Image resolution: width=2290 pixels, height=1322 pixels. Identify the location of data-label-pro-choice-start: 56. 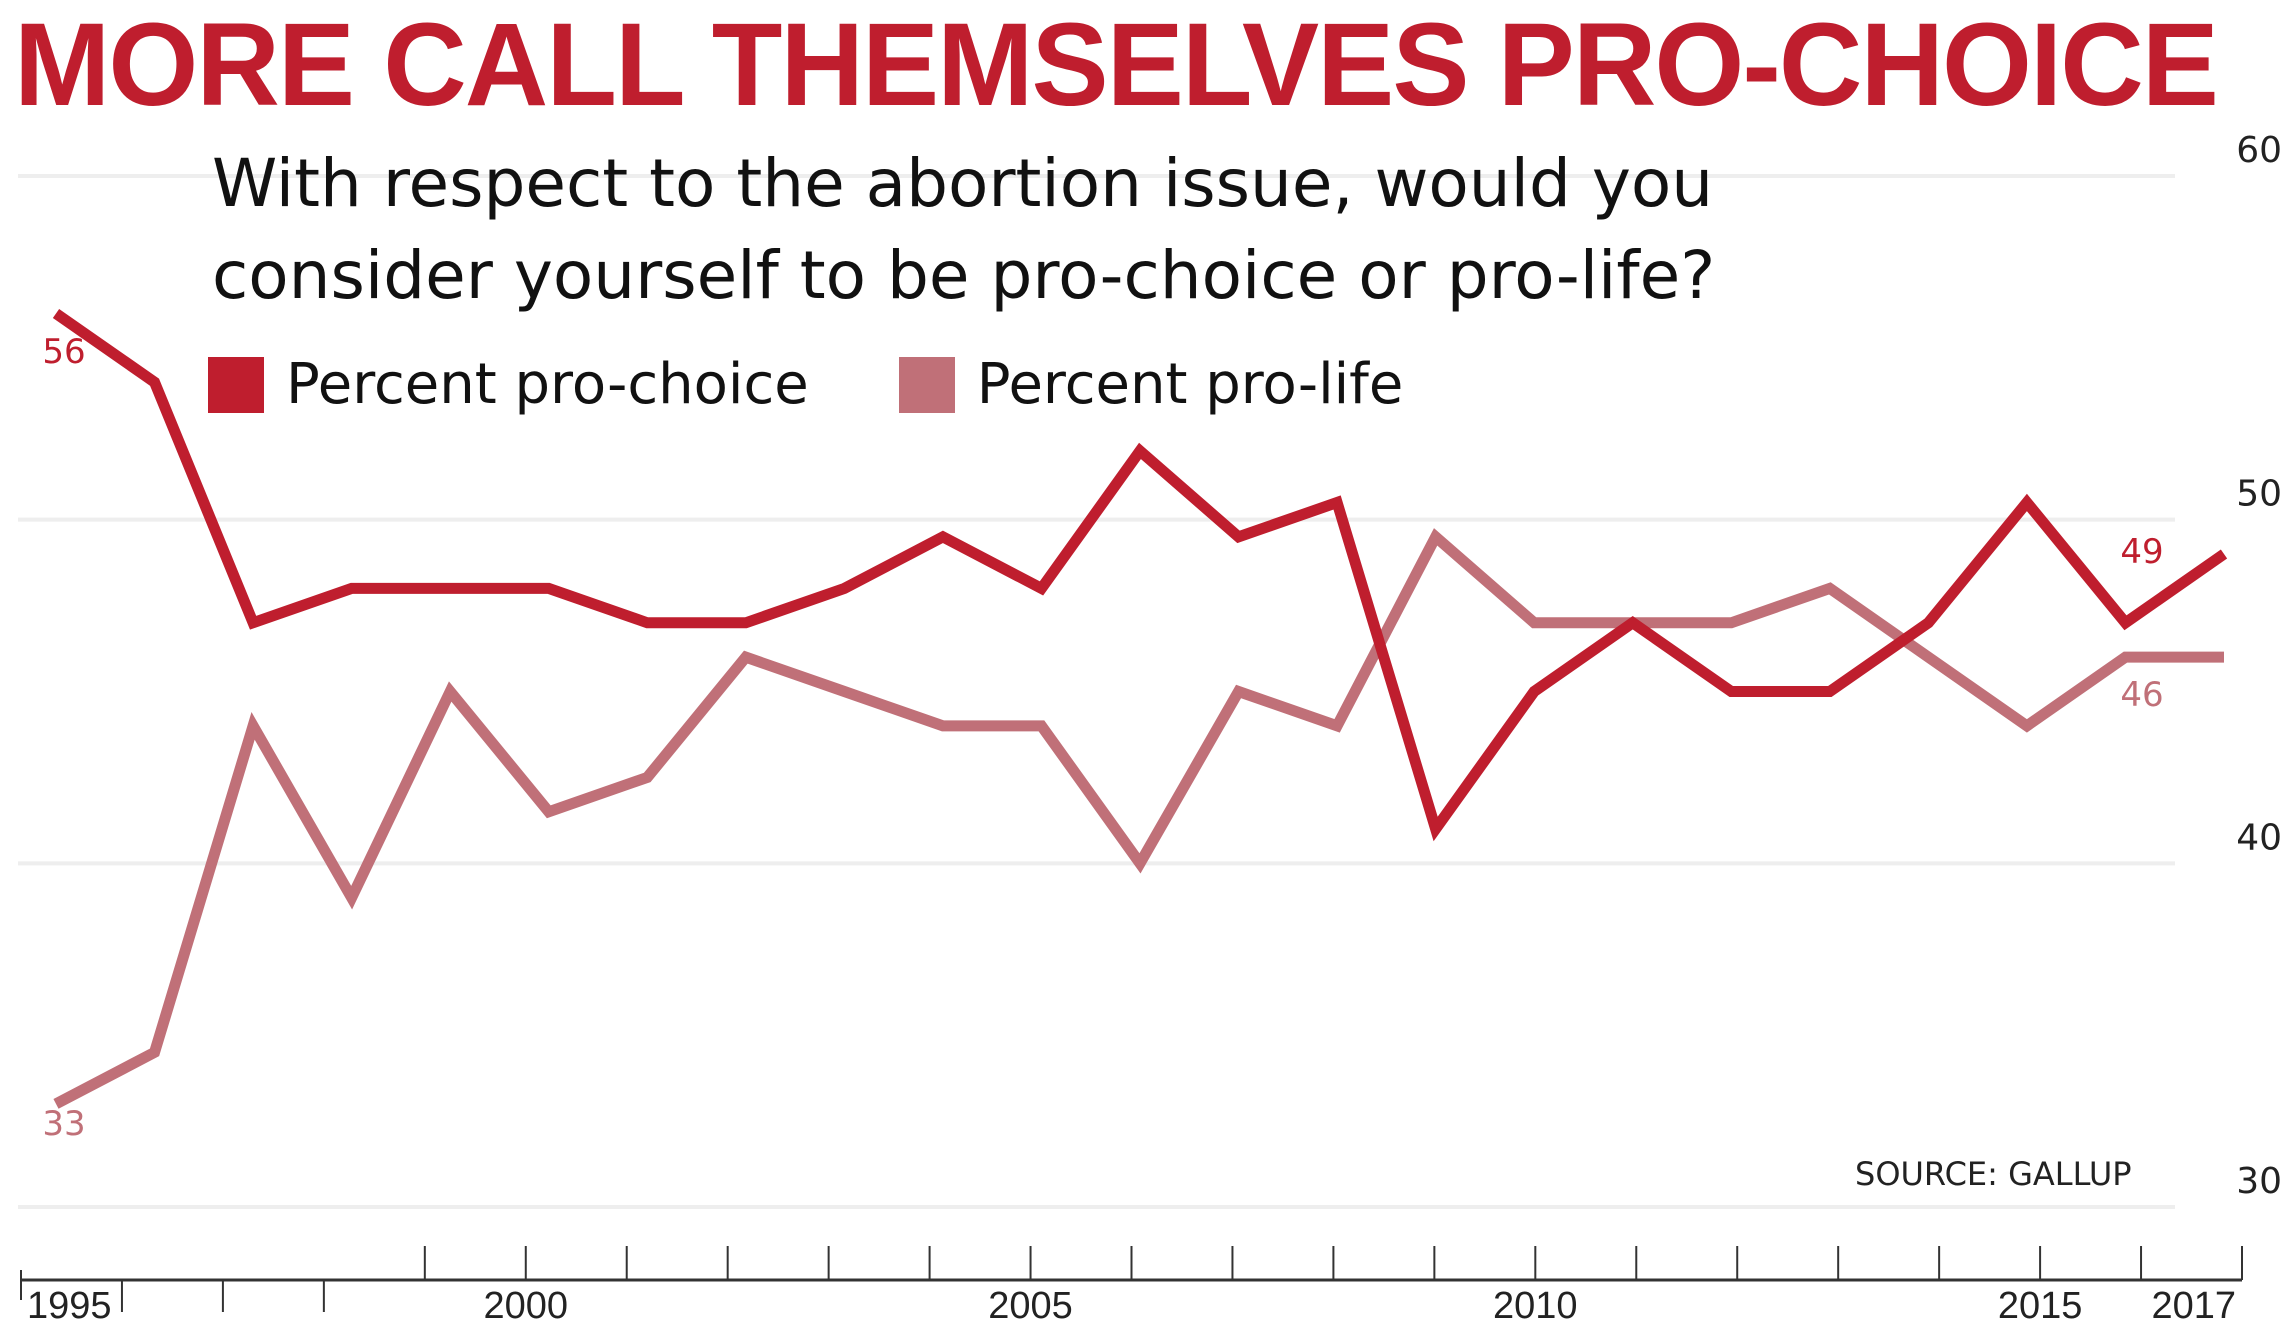
(63, 352).